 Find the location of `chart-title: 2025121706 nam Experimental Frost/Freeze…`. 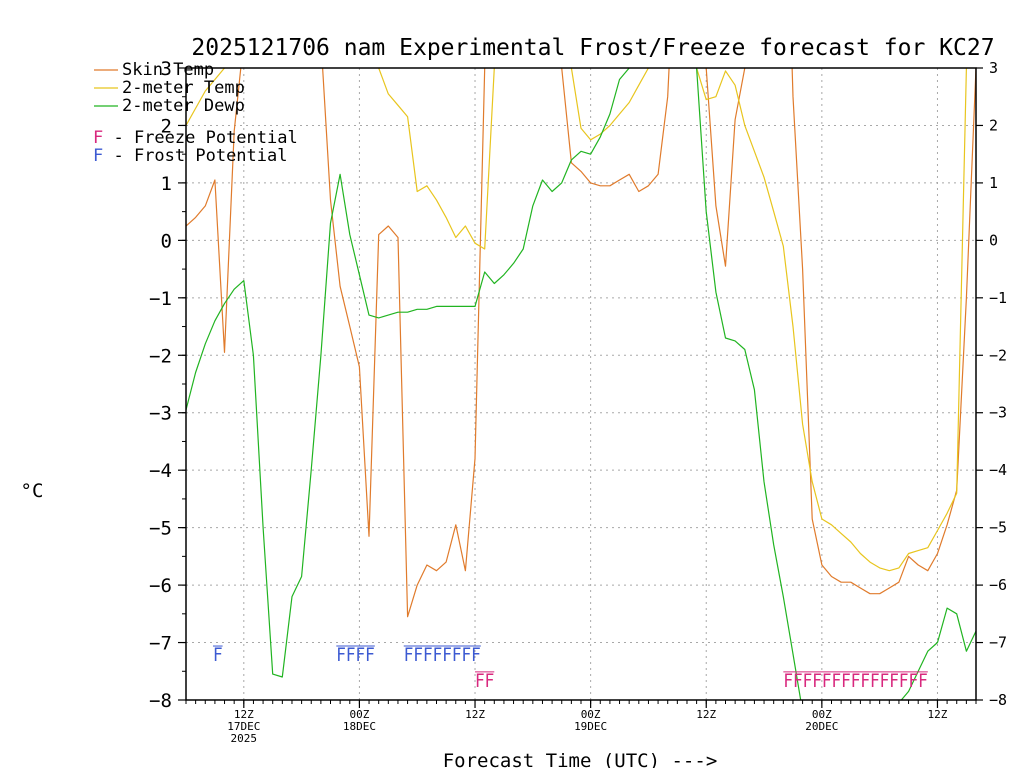

chart-title: 2025121706 nam Experimental Frost/Freeze… is located at coordinates (592, 48).